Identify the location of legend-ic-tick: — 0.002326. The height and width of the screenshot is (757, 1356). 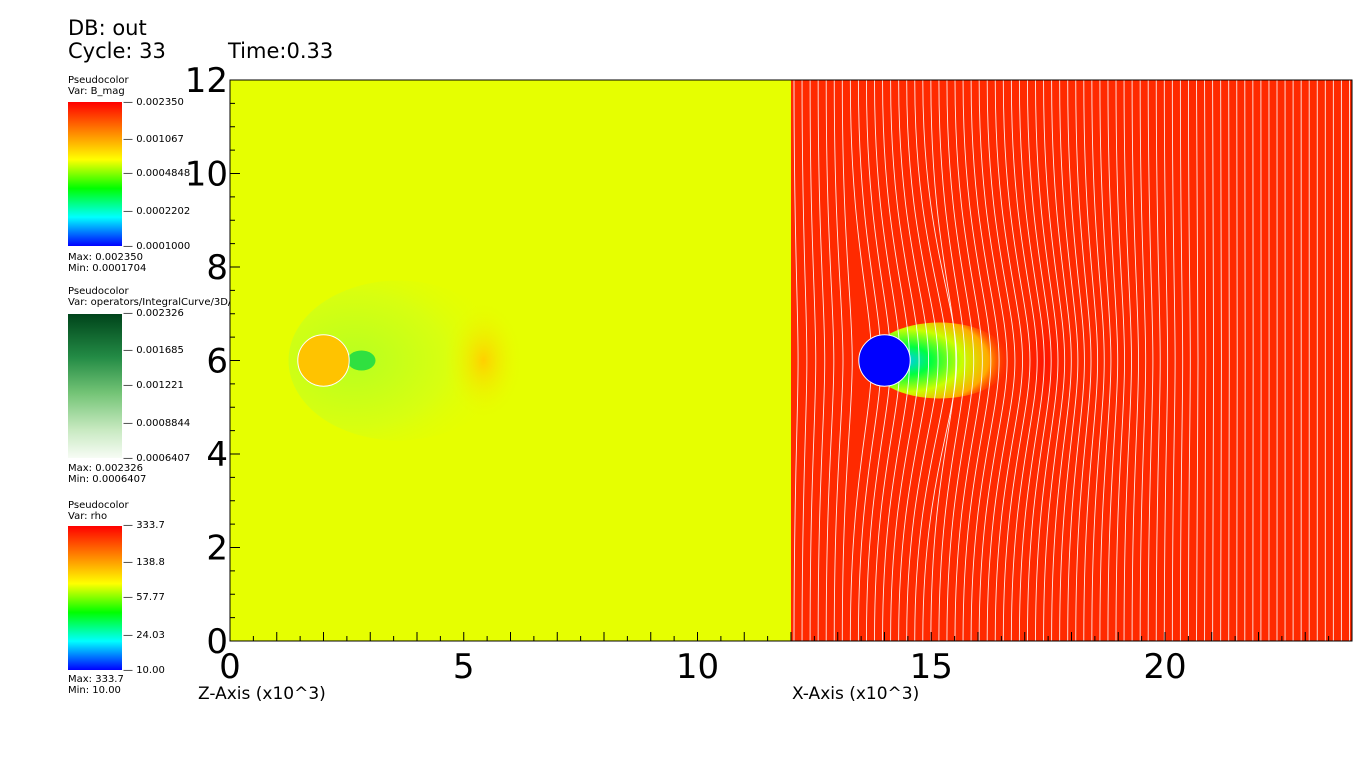
(153, 313).